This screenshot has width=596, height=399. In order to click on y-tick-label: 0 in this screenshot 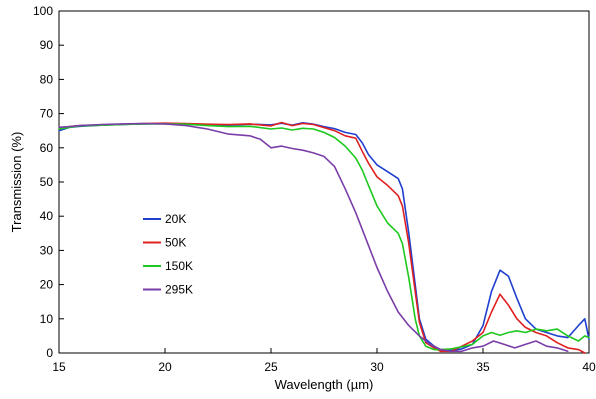, I will do `click(49, 353)`.